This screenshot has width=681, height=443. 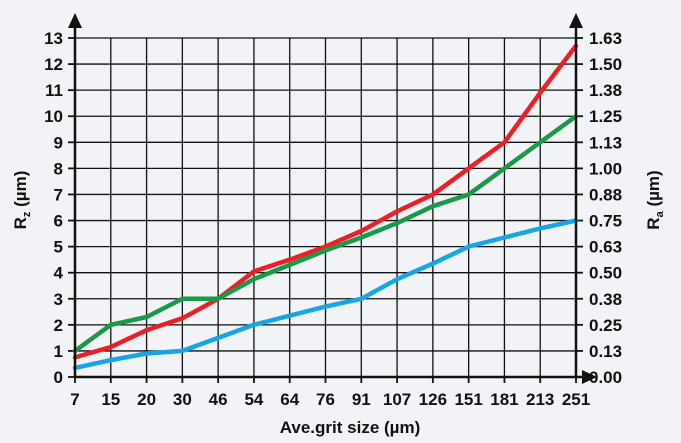 I want to click on right-tick-label: 0.38, so click(x=605, y=299).